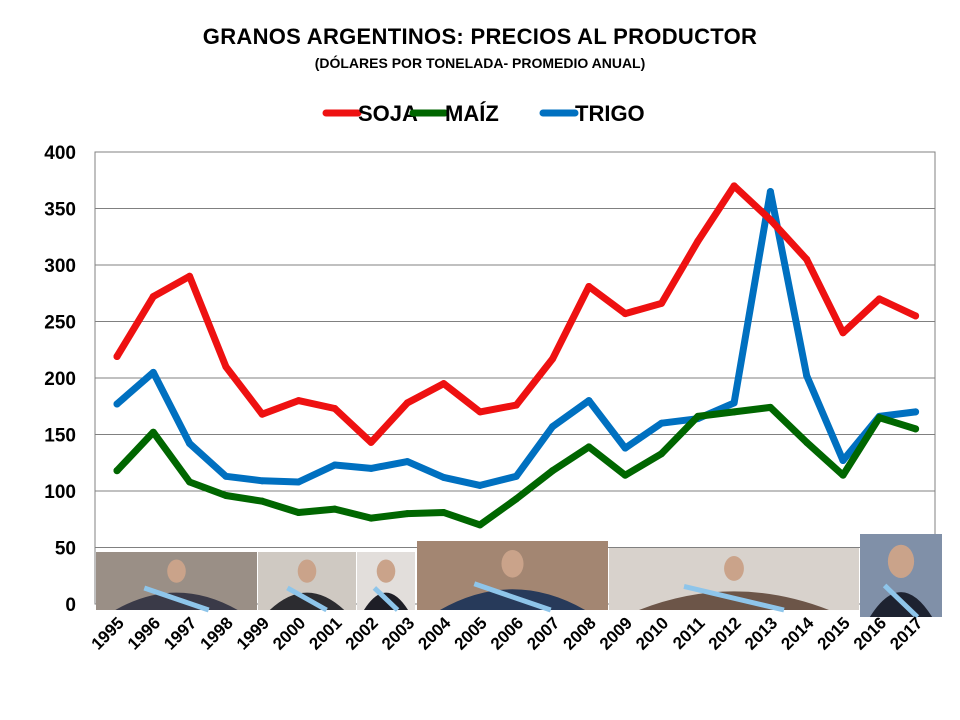 The image size is (960, 720). I want to click on x-tick-label: 2004, so click(434, 633).